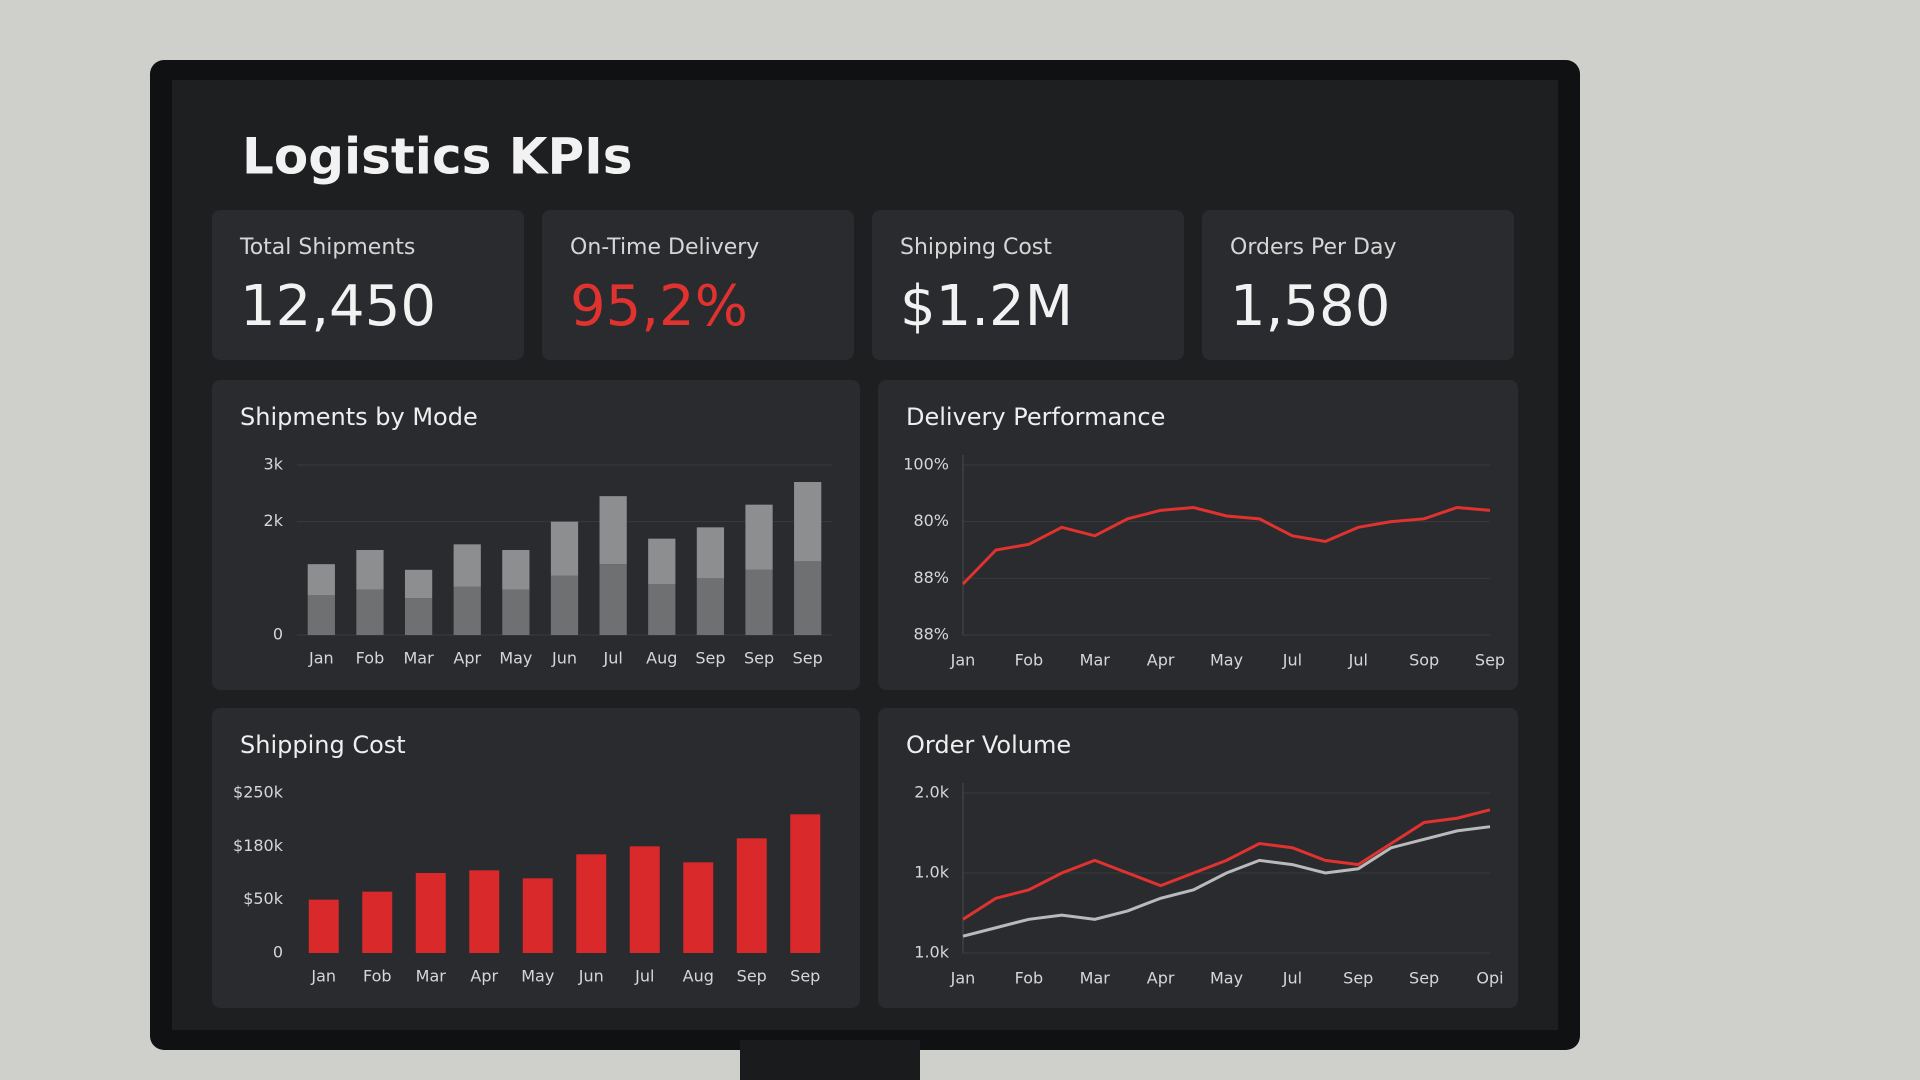  Describe the element at coordinates (278, 634) in the screenshot. I see `y-tick-label: 0` at that location.